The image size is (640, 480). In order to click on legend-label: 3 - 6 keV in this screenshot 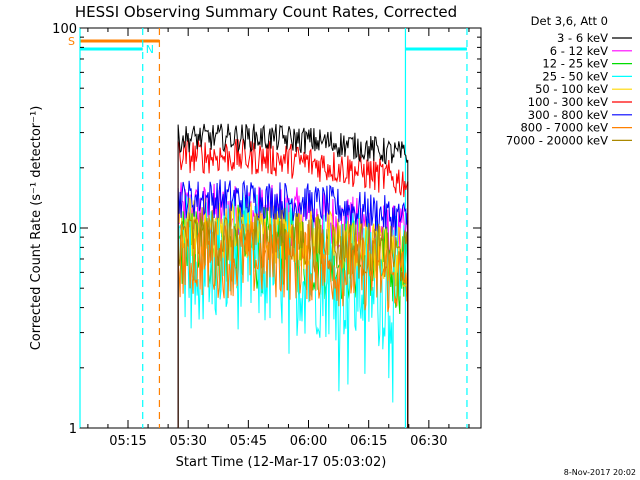, I will do `click(582, 38)`.